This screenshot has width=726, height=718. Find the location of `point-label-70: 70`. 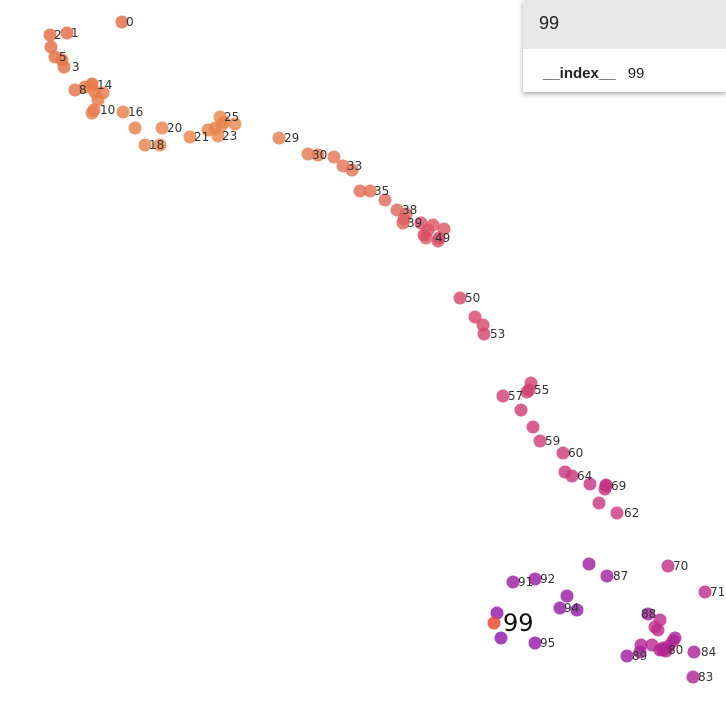

point-label-70: 70 is located at coordinates (680, 566).